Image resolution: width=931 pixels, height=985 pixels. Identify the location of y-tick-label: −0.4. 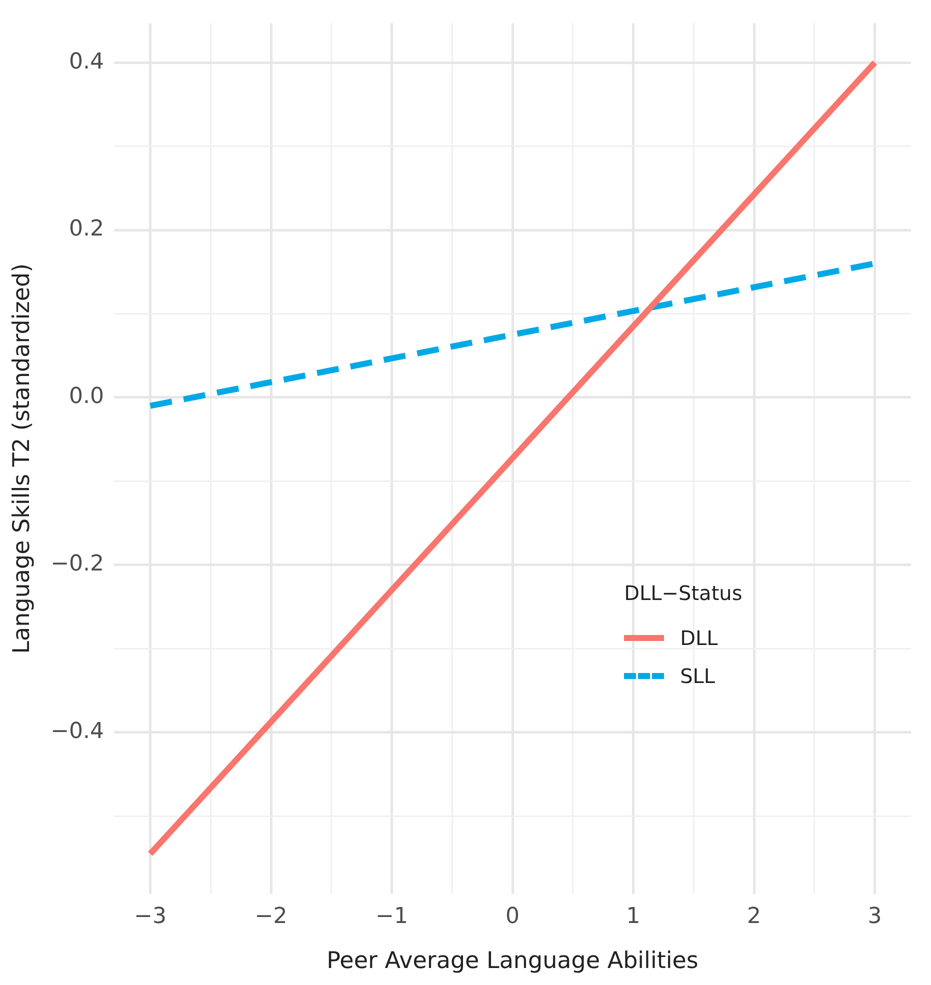
(77, 731).